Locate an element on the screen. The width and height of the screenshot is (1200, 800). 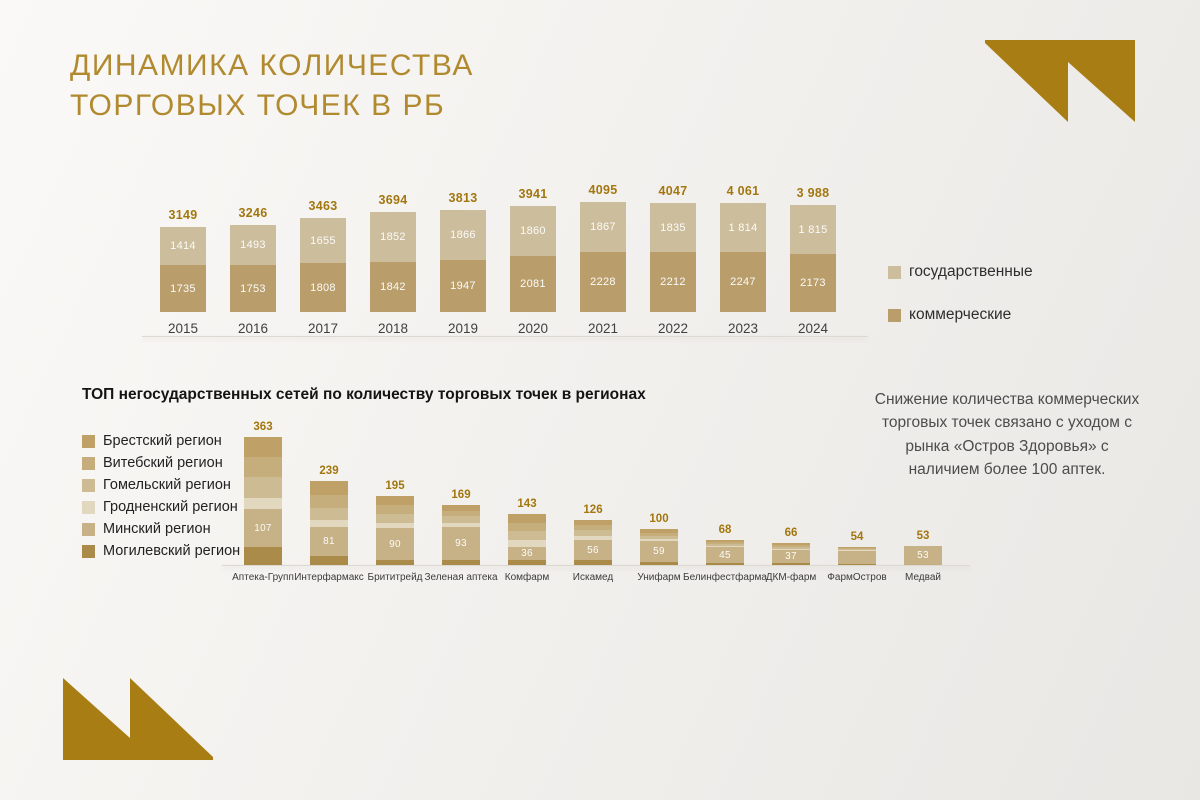
segment-value-label: 90 is located at coordinates (395, 544).